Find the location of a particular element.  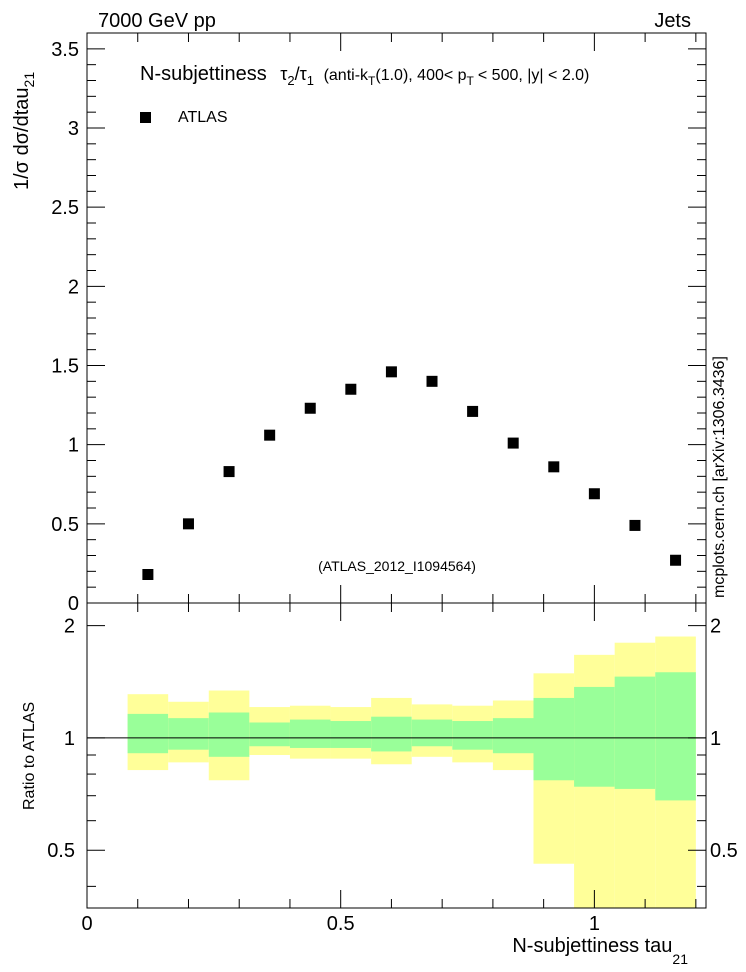

ratio-y-tick-label-right: 2 is located at coordinates (715, 627).